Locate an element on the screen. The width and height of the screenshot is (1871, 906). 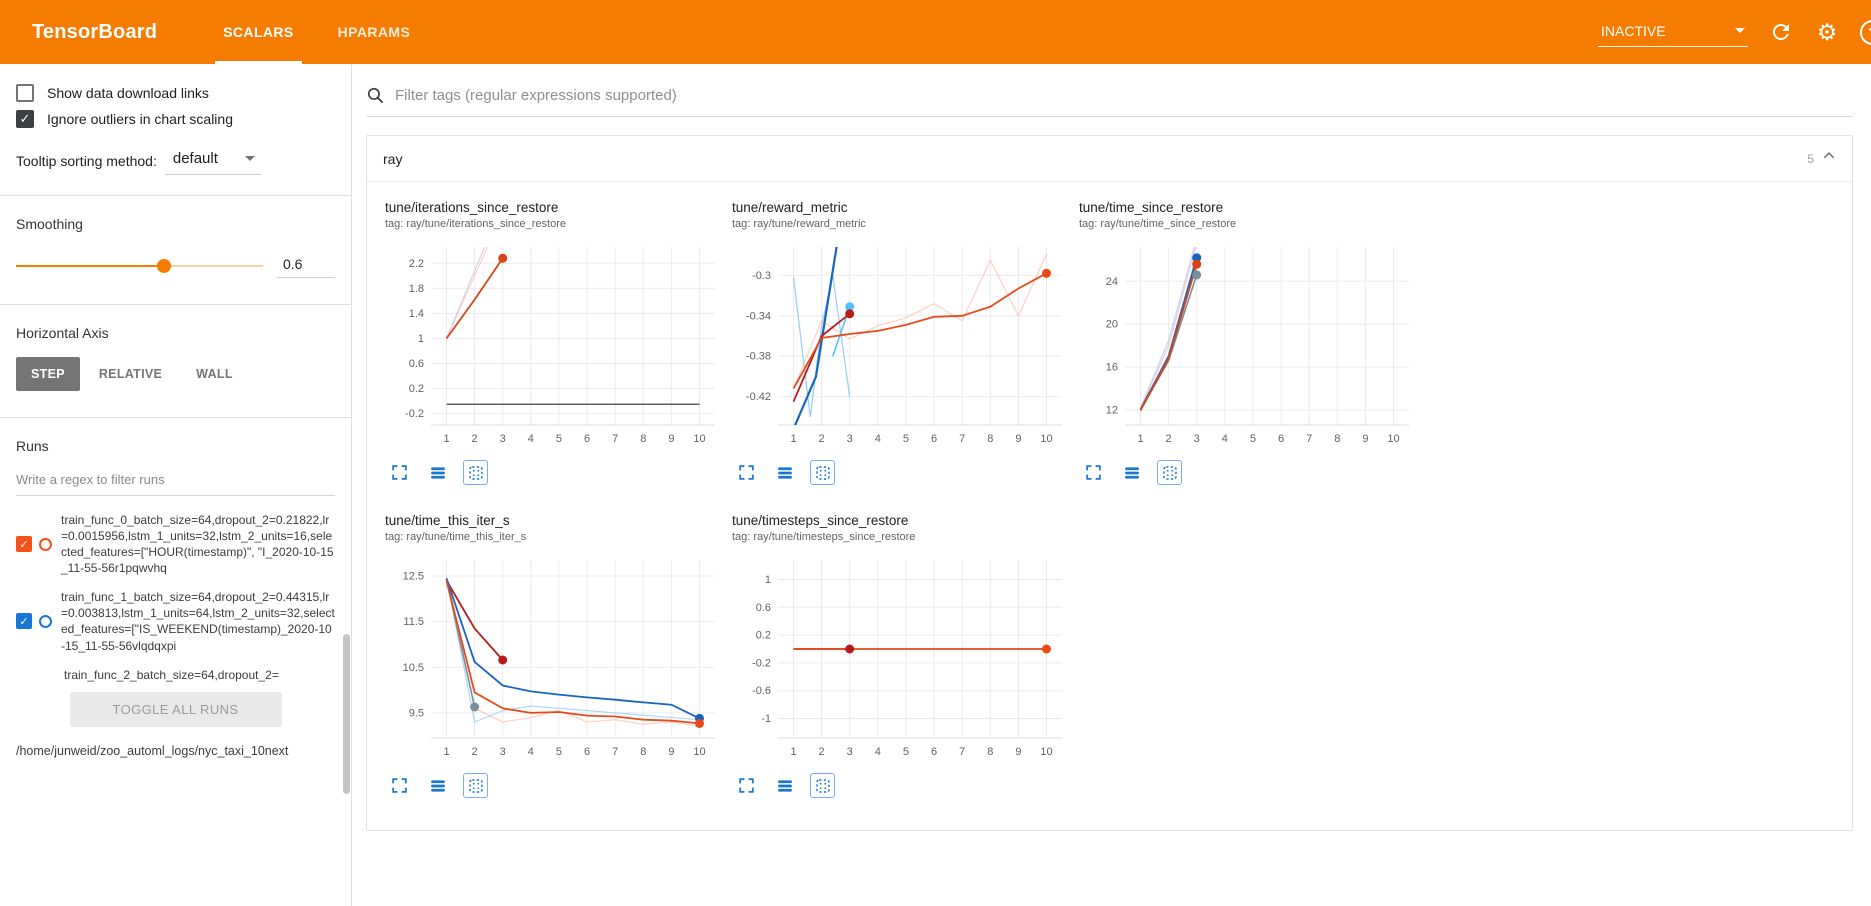
chart-title: tune/timesteps_since_restore is located at coordinates (820, 520).